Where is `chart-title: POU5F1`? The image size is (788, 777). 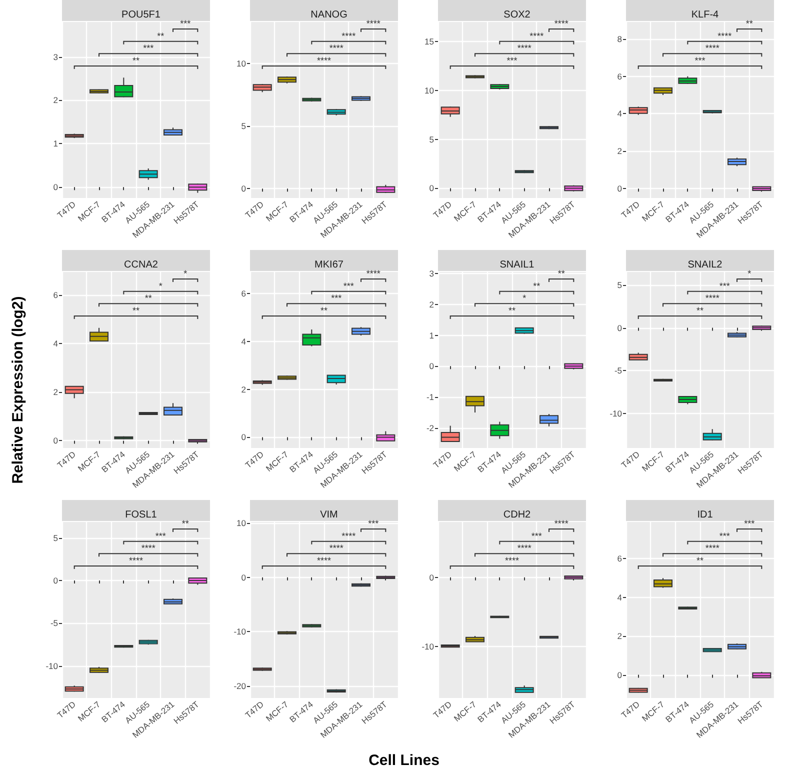 chart-title: POU5F1 is located at coordinates (141, 15).